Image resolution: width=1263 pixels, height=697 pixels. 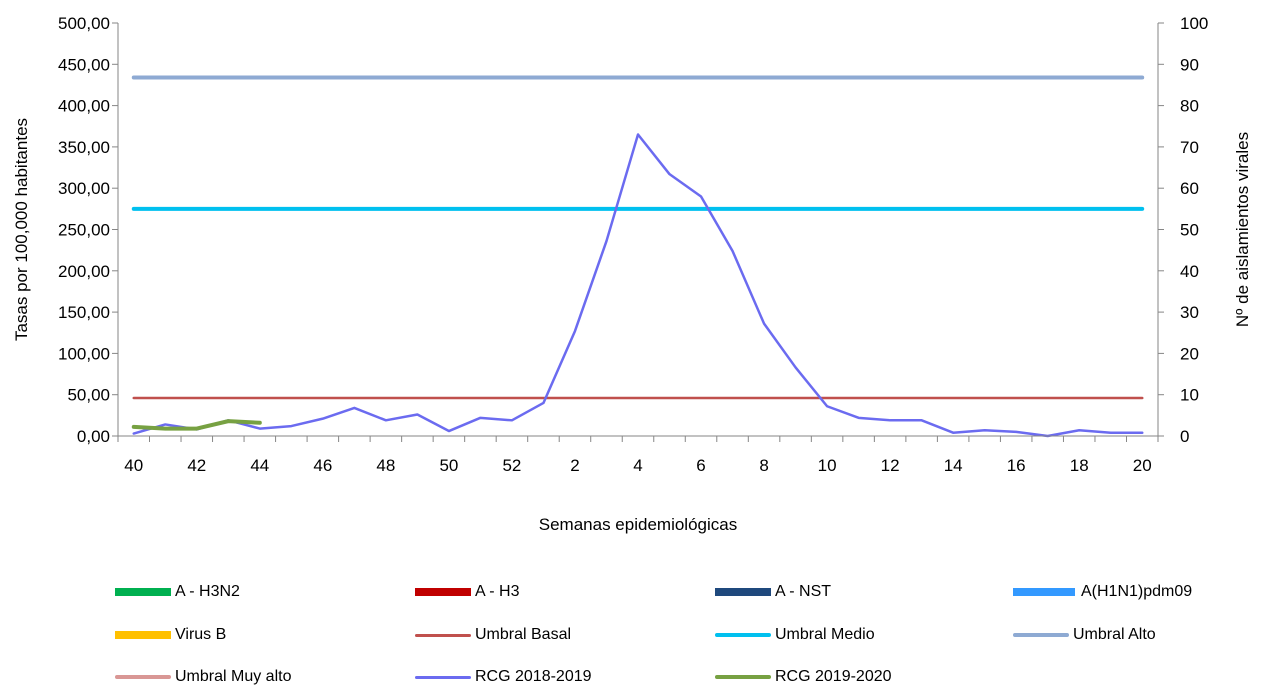 What do you see at coordinates (1189, 312) in the screenshot?
I see `y-right-tick-label: 30` at bounding box center [1189, 312].